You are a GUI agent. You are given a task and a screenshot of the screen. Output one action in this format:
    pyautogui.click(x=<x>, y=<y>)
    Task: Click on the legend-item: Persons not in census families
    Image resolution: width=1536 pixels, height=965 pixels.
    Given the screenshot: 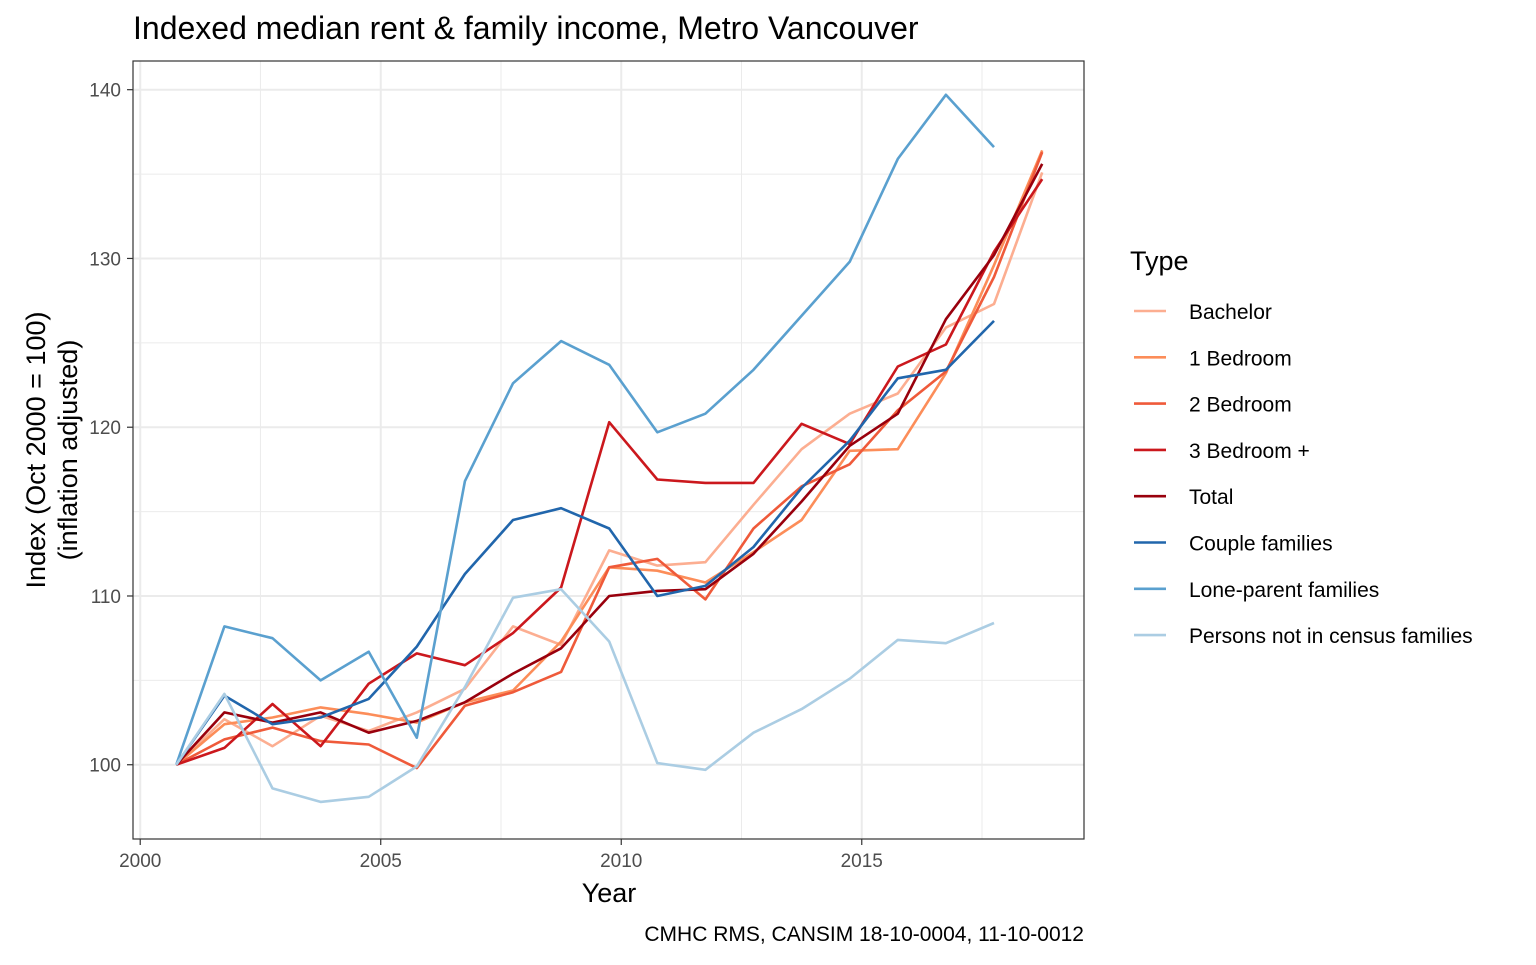 What is the action you would take?
    pyautogui.click(x=1303, y=636)
    